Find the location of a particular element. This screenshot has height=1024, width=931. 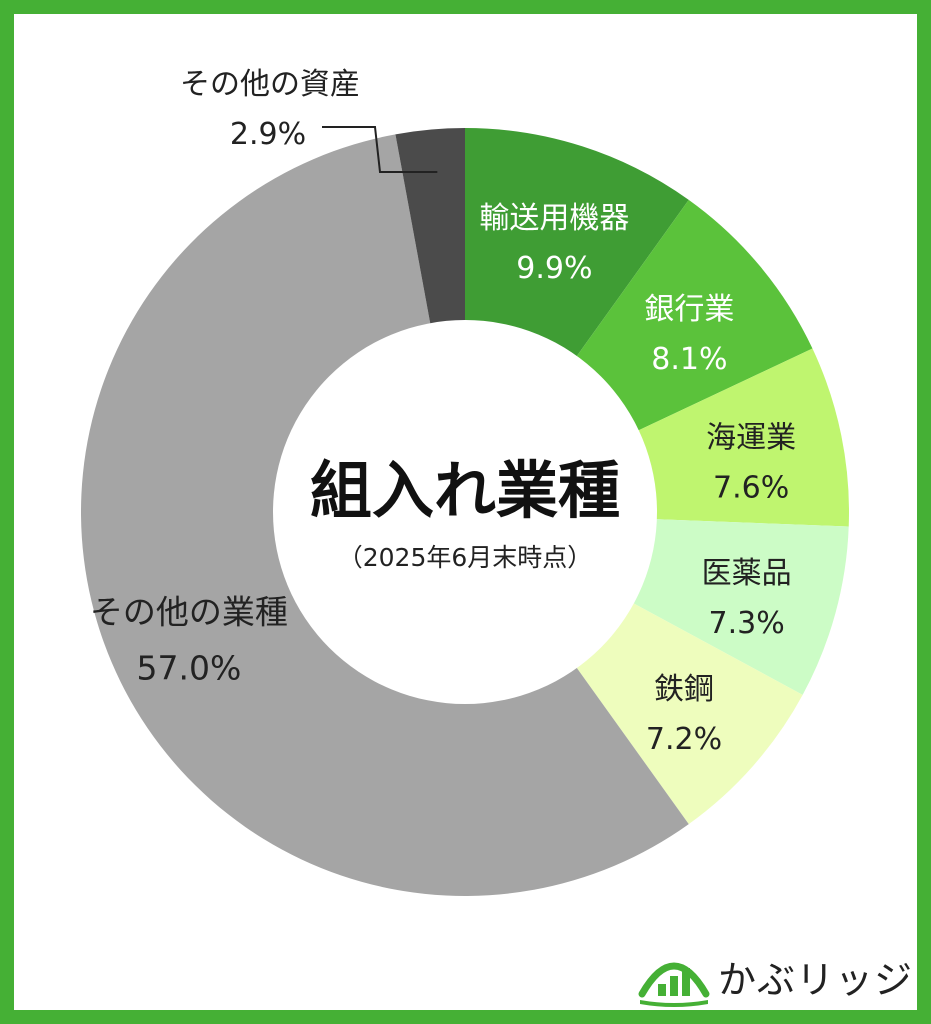

chart-title: 組入れ業種 is located at coordinates (465, 490).